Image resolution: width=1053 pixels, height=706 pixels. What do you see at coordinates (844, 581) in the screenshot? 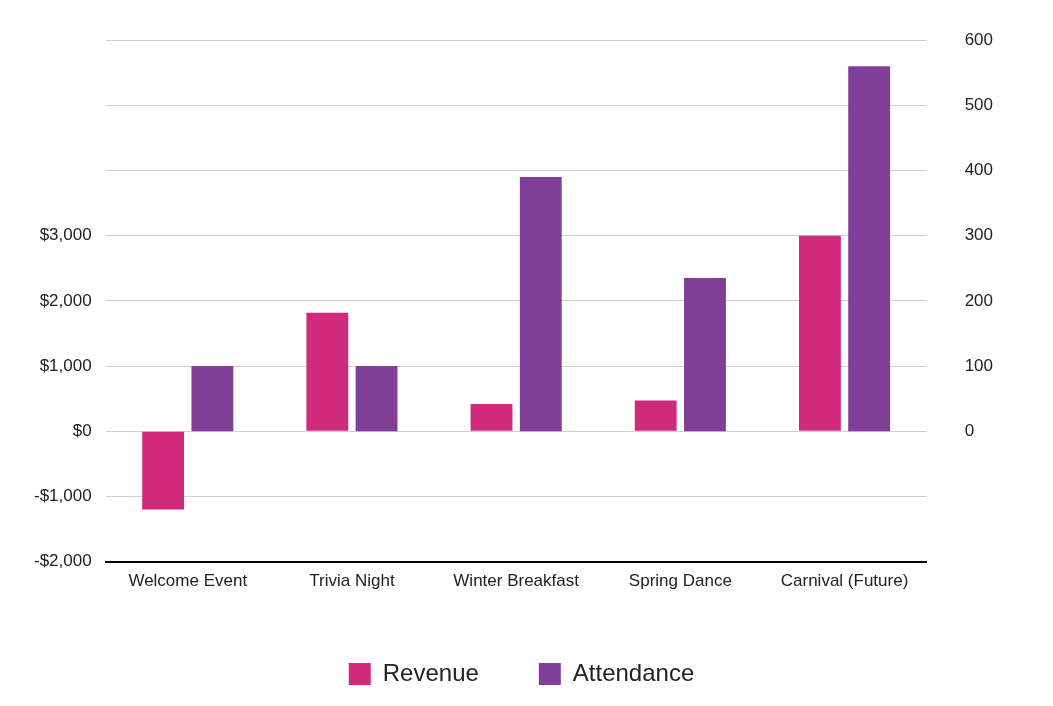
I see `x-tick-label: Carnival (Future)` at bounding box center [844, 581].